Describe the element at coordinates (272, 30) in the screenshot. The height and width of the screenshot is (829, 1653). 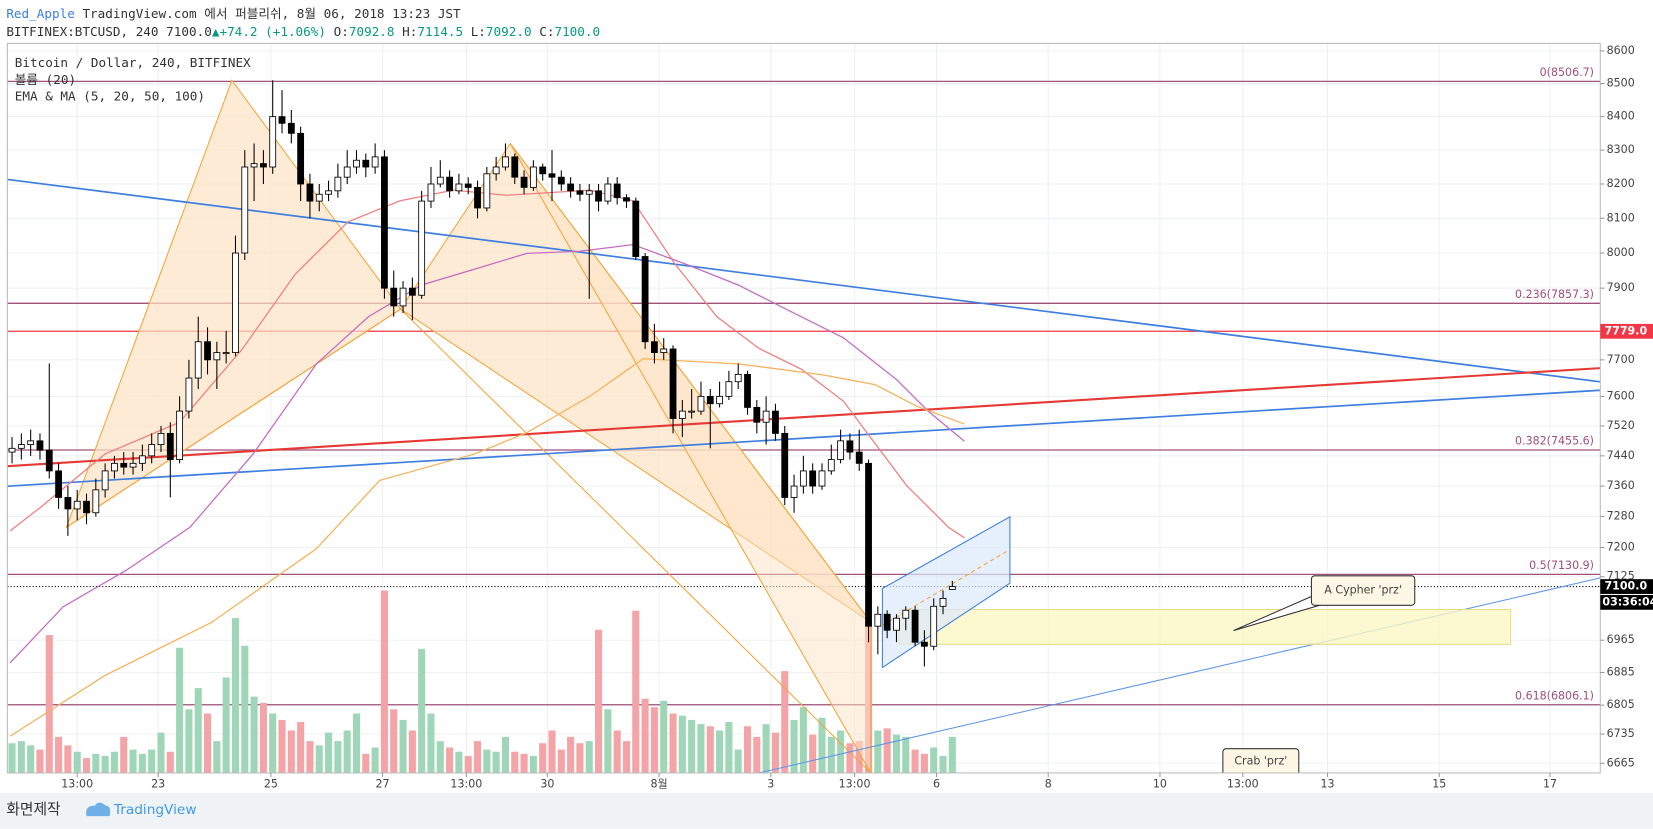
I see `change: +74.2 (+1.06%)` at that location.